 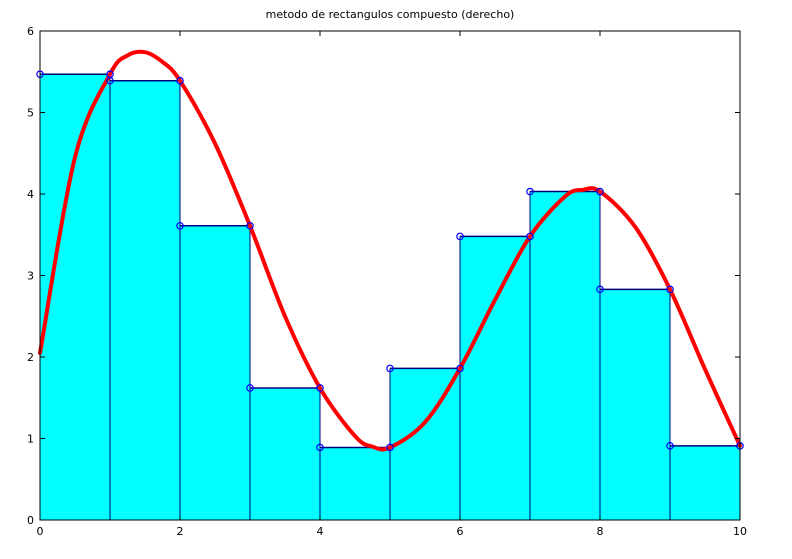 What do you see at coordinates (600, 531) in the screenshot?
I see `x-tick-label: 8` at bounding box center [600, 531].